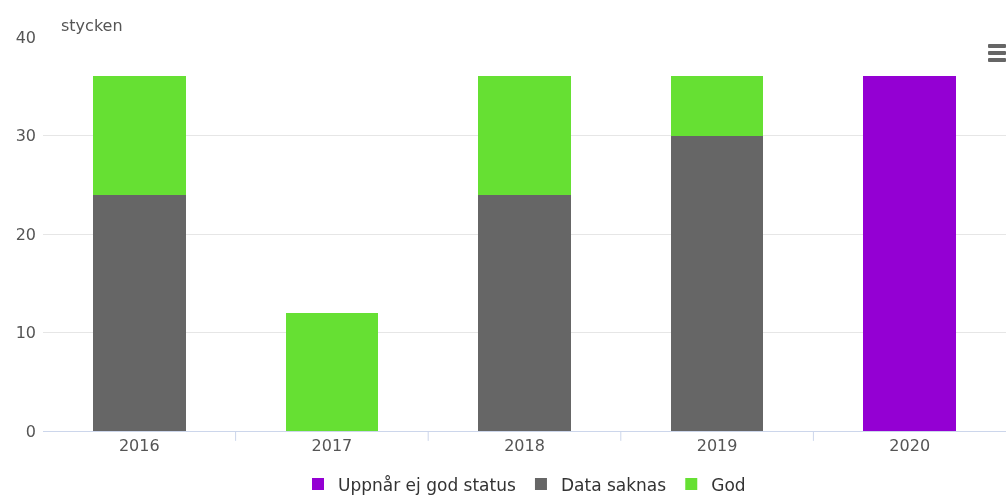 The height and width of the screenshot is (503, 1006). Describe the element at coordinates (717, 446) in the screenshot. I see `x-tick-label: 2019` at that location.